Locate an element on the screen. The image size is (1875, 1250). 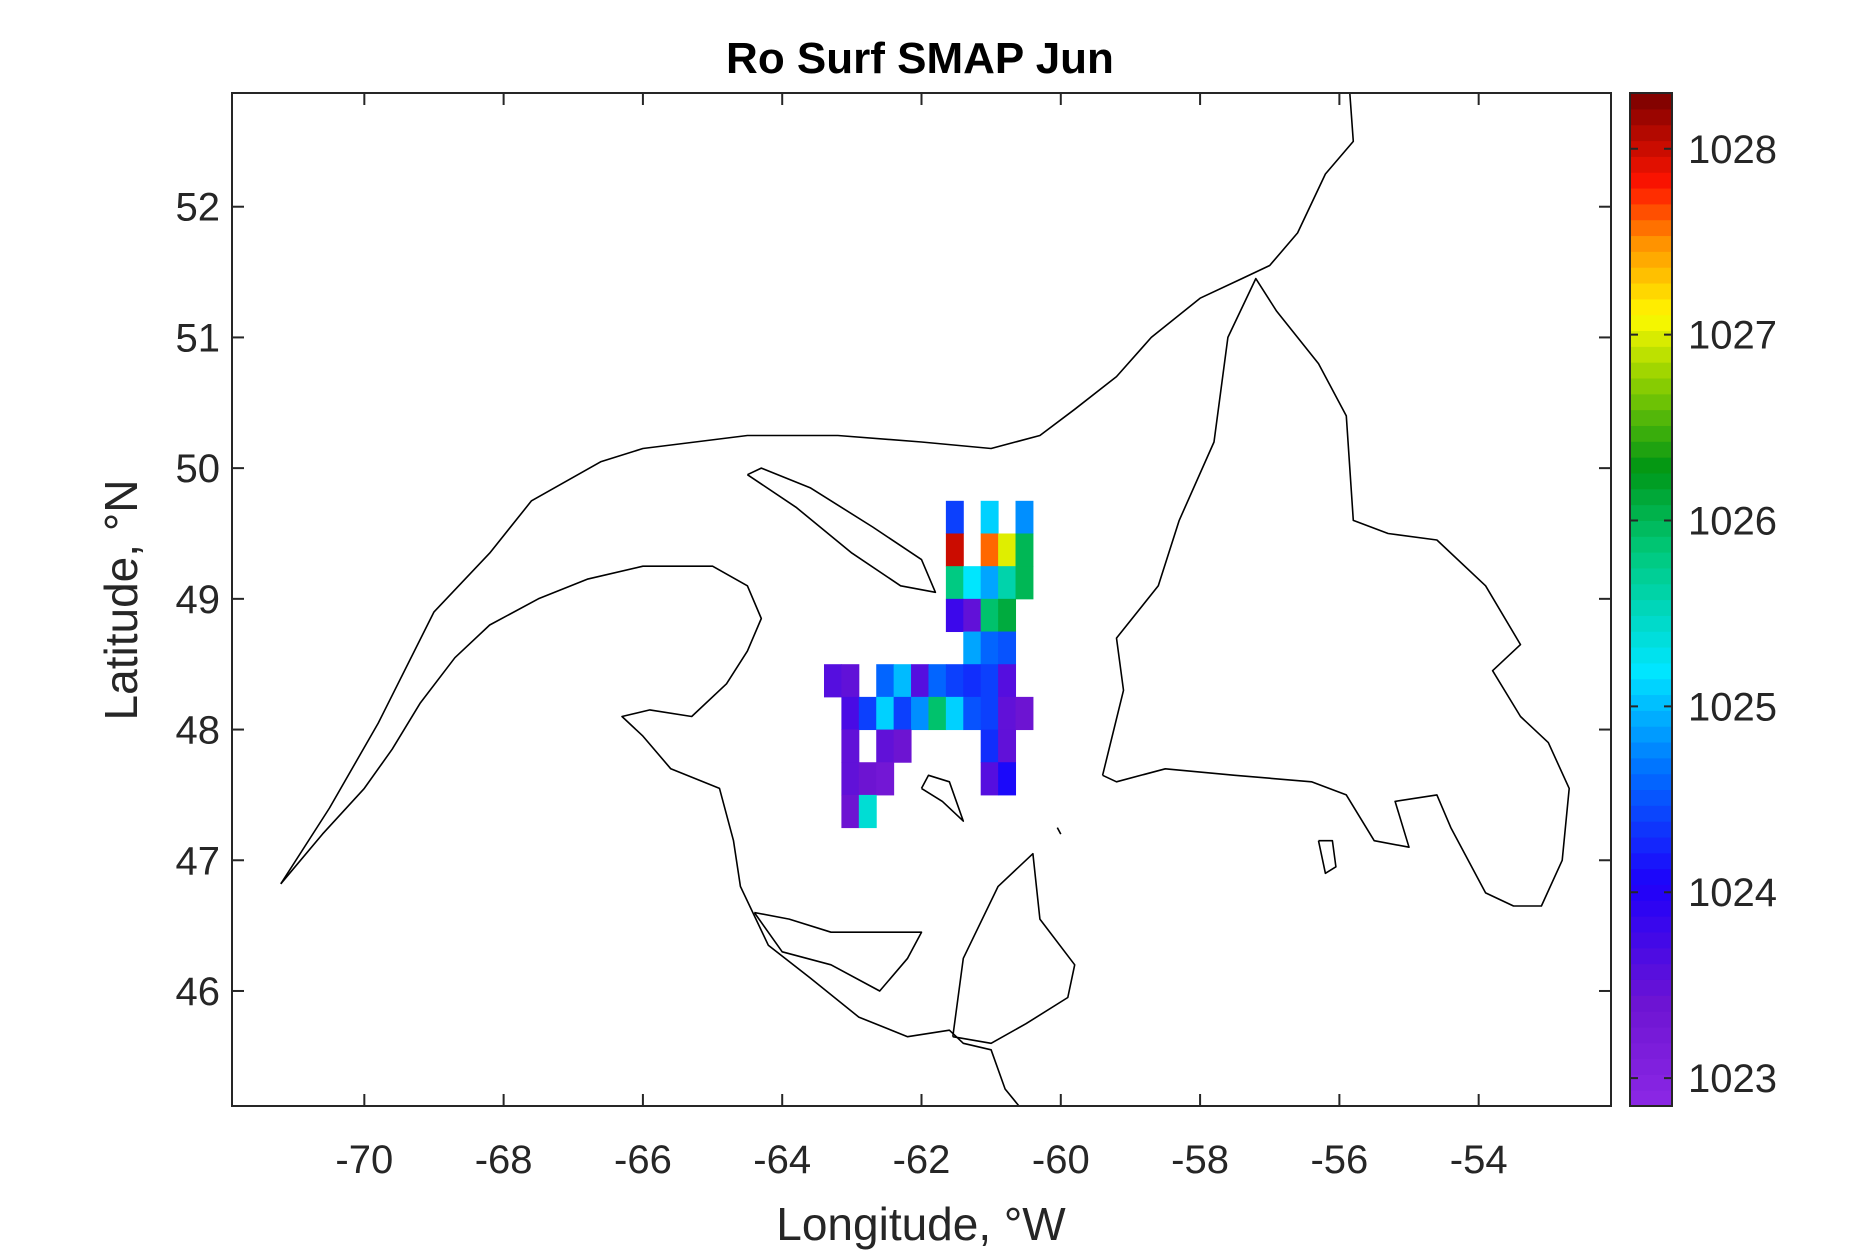
heatmap-cells is located at coordinates (928, 664).